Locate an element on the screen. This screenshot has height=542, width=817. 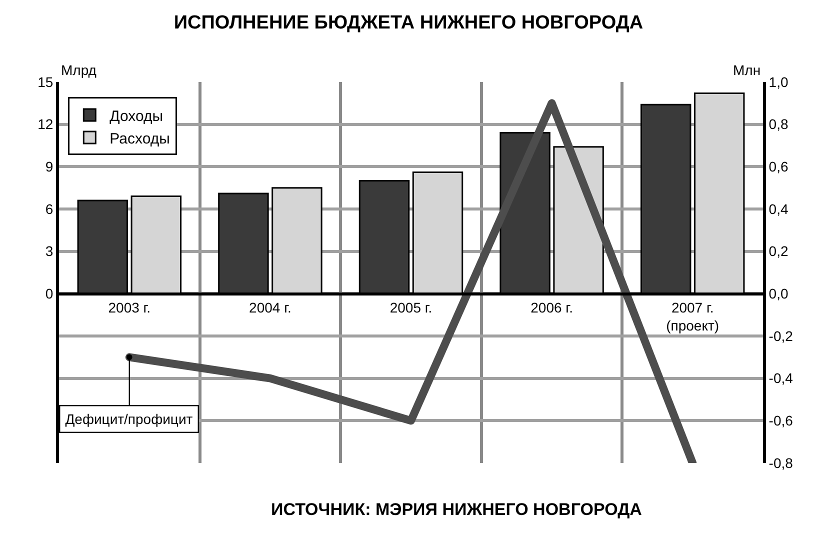
y2-tick-label: -0,2 is located at coordinates (781, 336).